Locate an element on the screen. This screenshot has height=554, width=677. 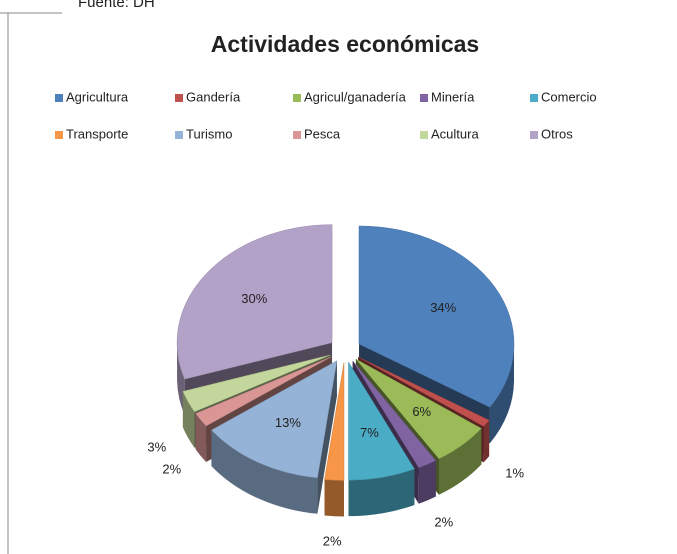
legend-label: Minería is located at coordinates (453, 96).